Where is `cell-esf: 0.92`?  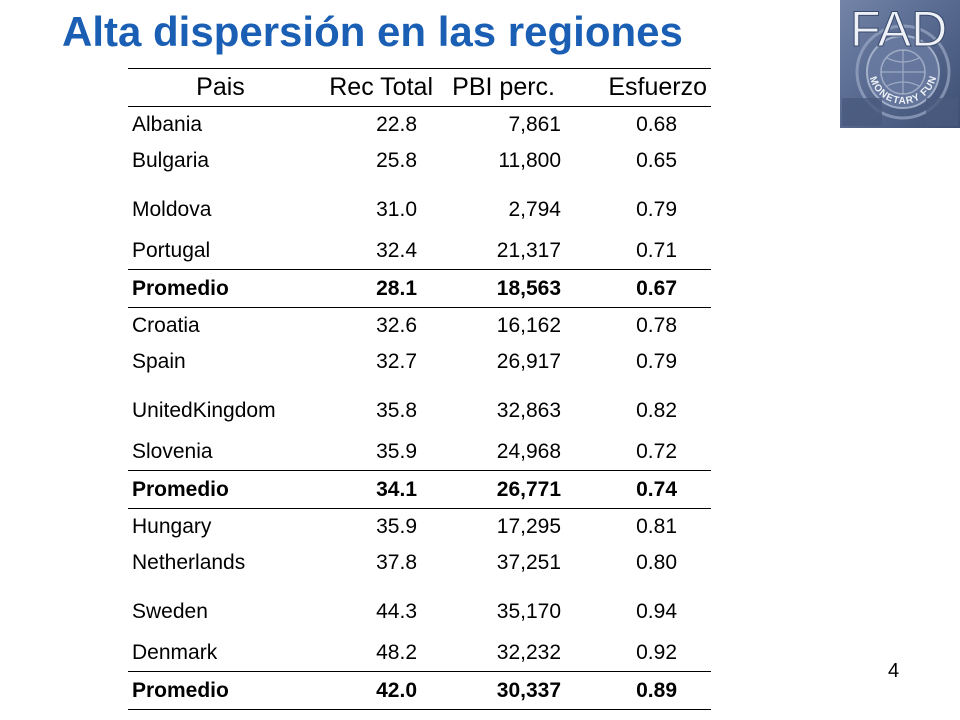
cell-esf: 0.92 is located at coordinates (656, 652).